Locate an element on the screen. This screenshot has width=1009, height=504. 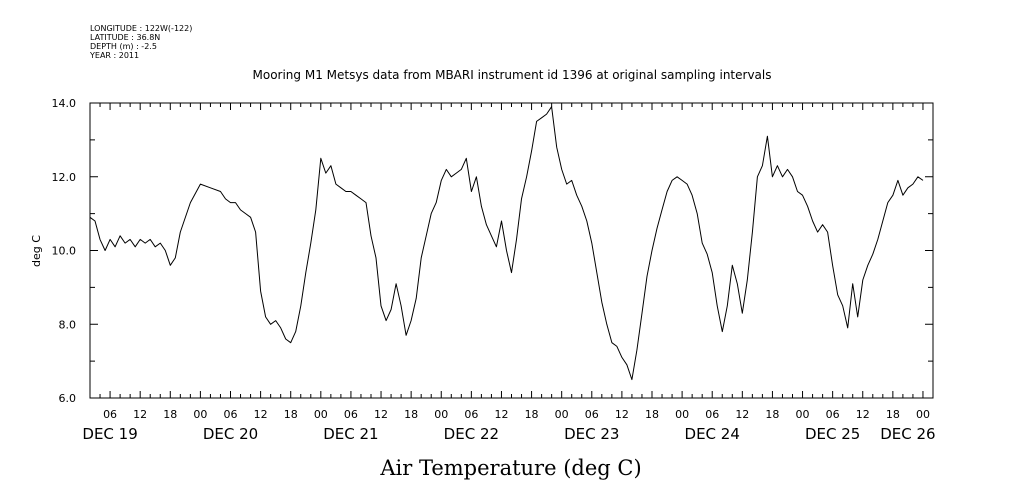
x-day-label: DEC 25 is located at coordinates (832, 434).